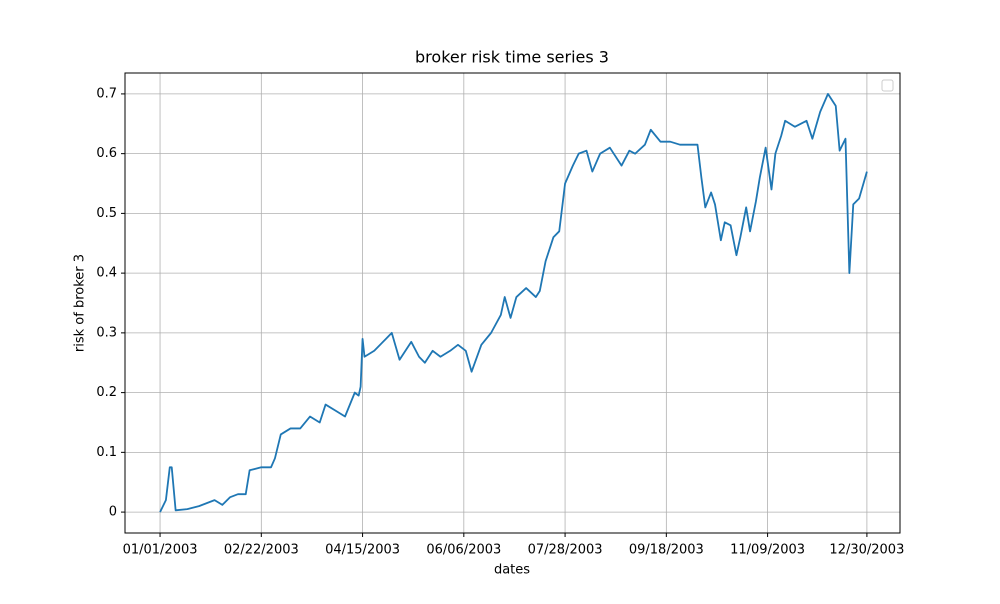 The height and width of the screenshot is (604, 1000). I want to click on x-tick-label: 07/28/2003, so click(565, 550).